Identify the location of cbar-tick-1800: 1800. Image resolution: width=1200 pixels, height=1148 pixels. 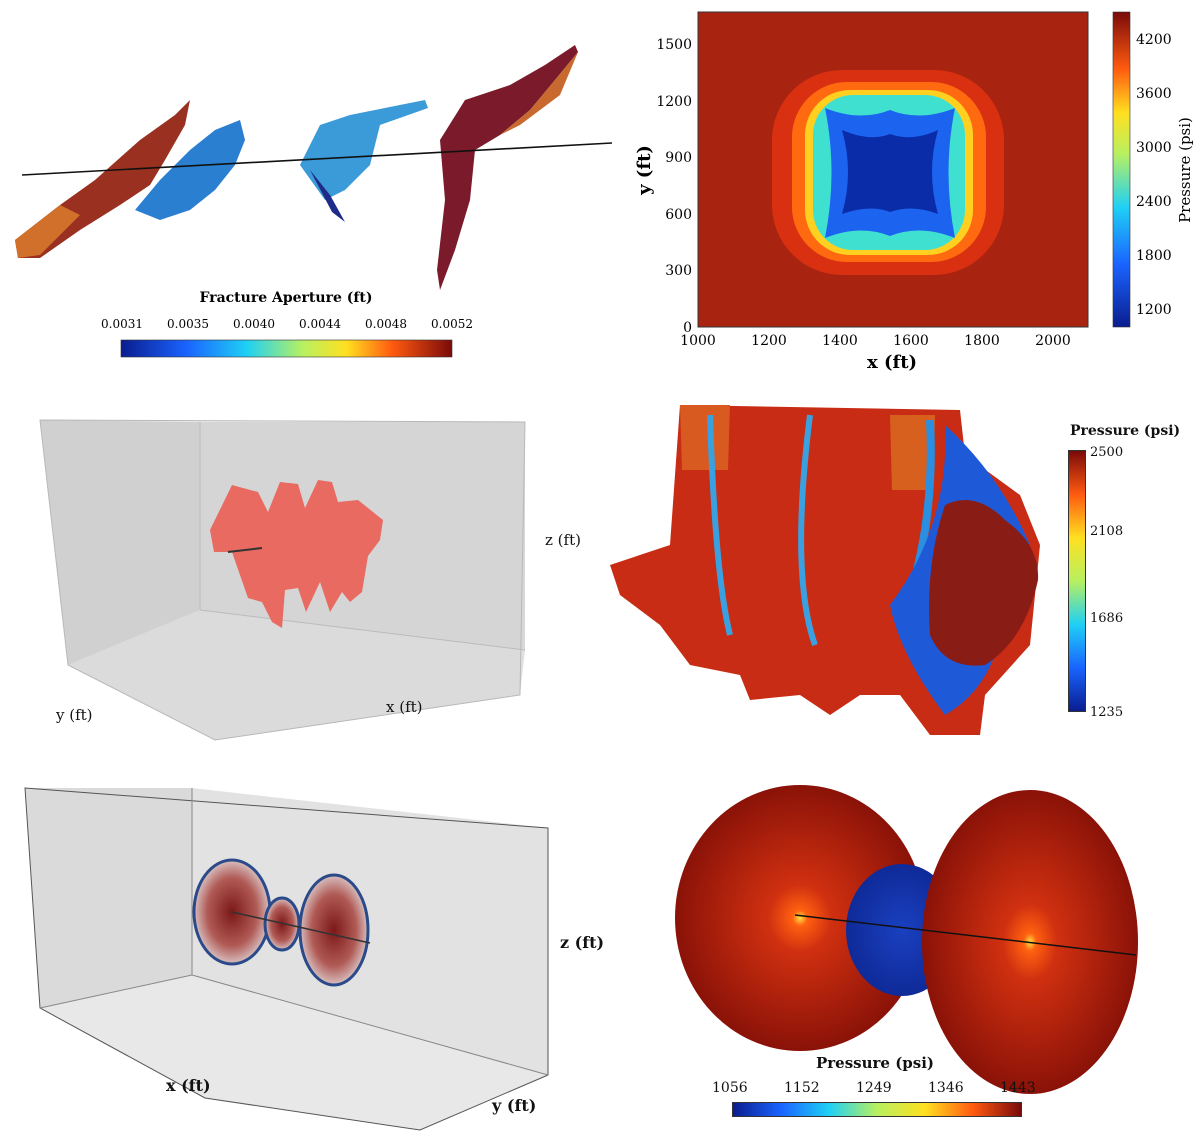
(1154, 256).